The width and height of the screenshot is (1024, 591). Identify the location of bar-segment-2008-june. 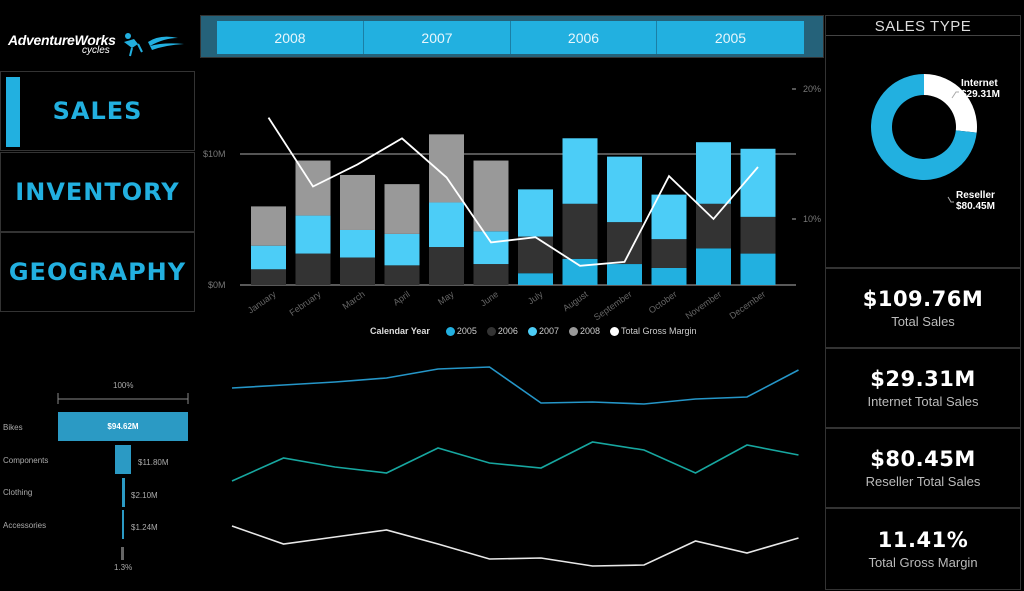
(491, 196).